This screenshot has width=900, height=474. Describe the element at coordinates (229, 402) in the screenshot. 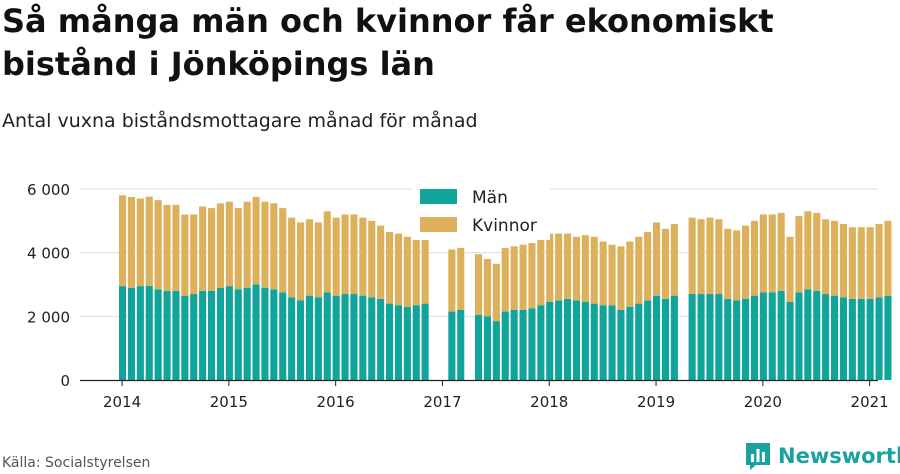

I see `x-tick-label: 2015` at that location.